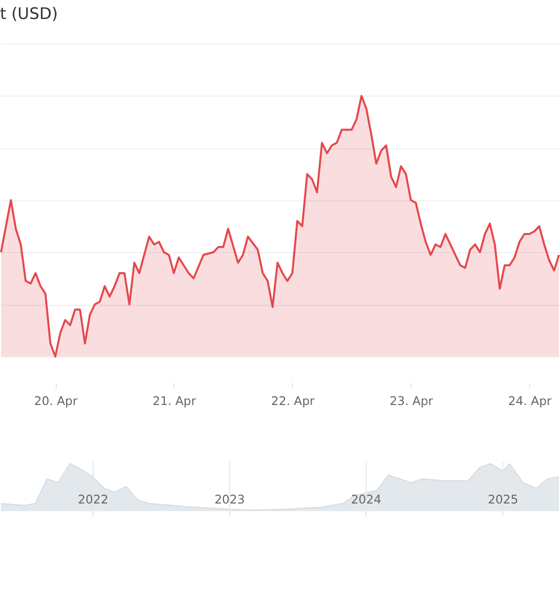  I want to click on x-tick-label: 2024, so click(366, 499).